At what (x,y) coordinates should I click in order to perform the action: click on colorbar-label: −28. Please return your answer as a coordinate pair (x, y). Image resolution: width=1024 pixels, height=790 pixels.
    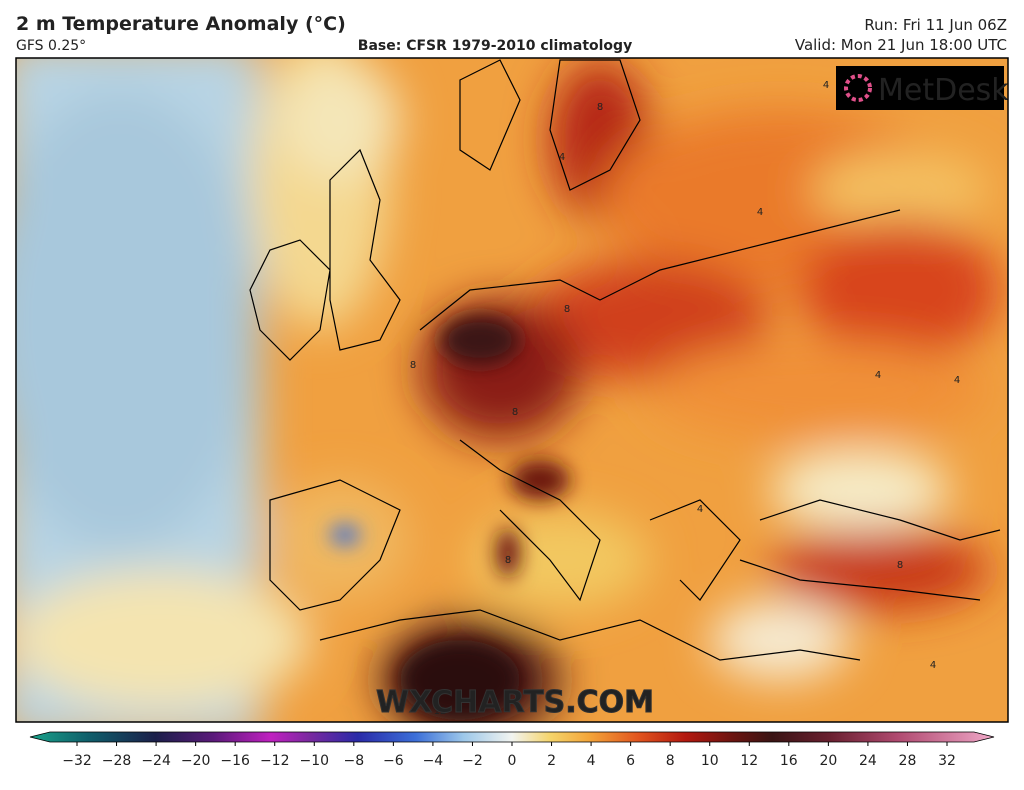
    Looking at the image, I should click on (117, 761).